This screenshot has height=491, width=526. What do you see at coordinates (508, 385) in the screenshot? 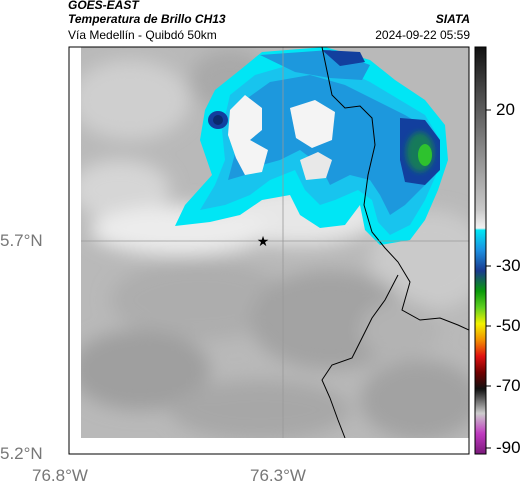
I see `colorbar-label-minus70: -70` at bounding box center [508, 385].